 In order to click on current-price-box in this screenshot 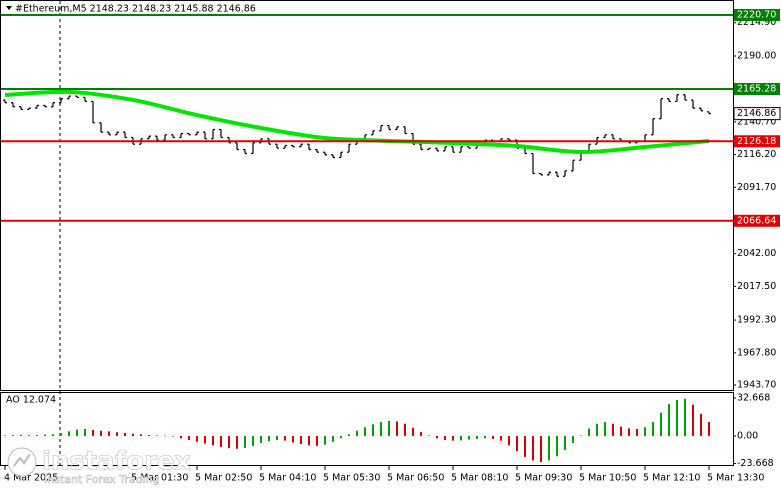, I will do `click(757, 114)`.